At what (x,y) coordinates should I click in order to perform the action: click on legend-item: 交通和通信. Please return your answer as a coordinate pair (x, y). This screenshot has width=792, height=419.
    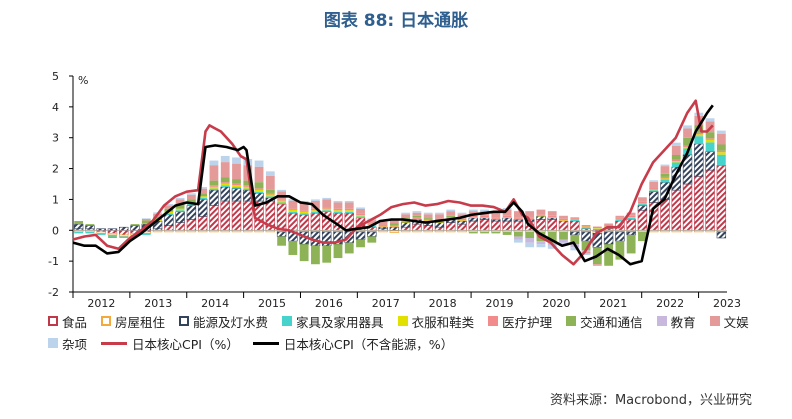
    Looking at the image, I should click on (604, 321).